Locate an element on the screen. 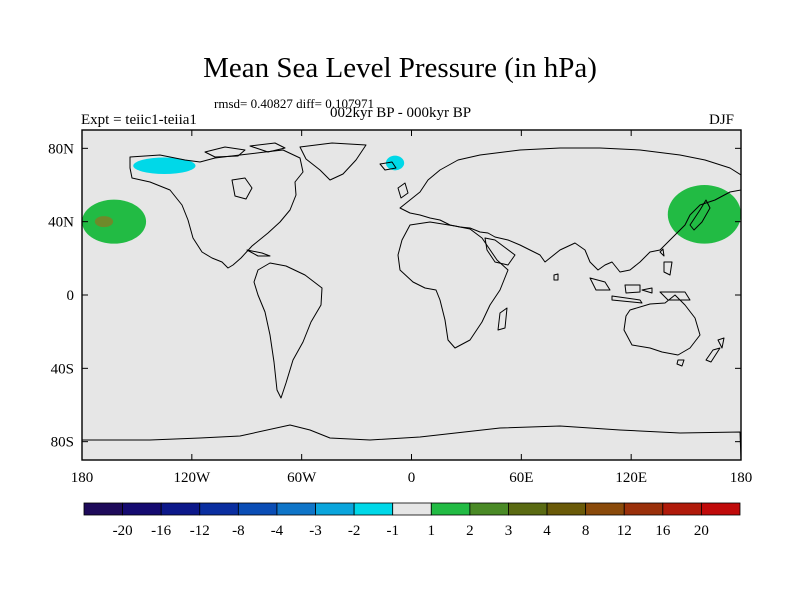  colorbar-label: -4 is located at coordinates (277, 531).